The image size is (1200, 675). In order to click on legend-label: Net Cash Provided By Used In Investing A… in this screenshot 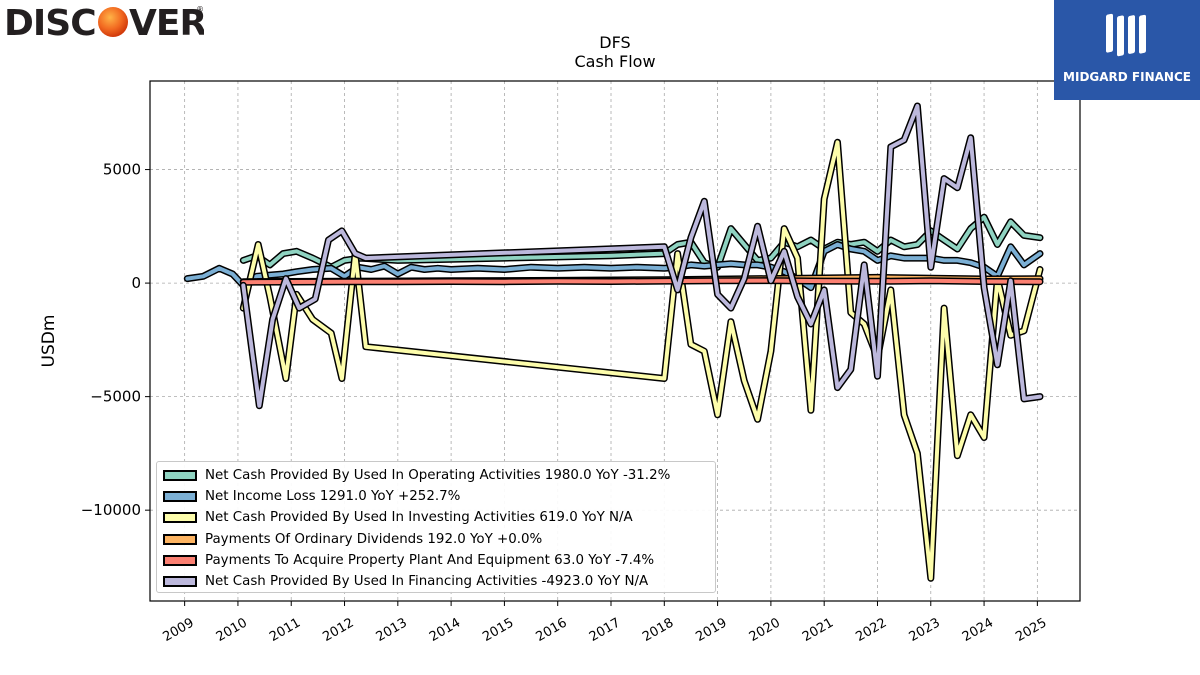, I will do `click(419, 518)`.